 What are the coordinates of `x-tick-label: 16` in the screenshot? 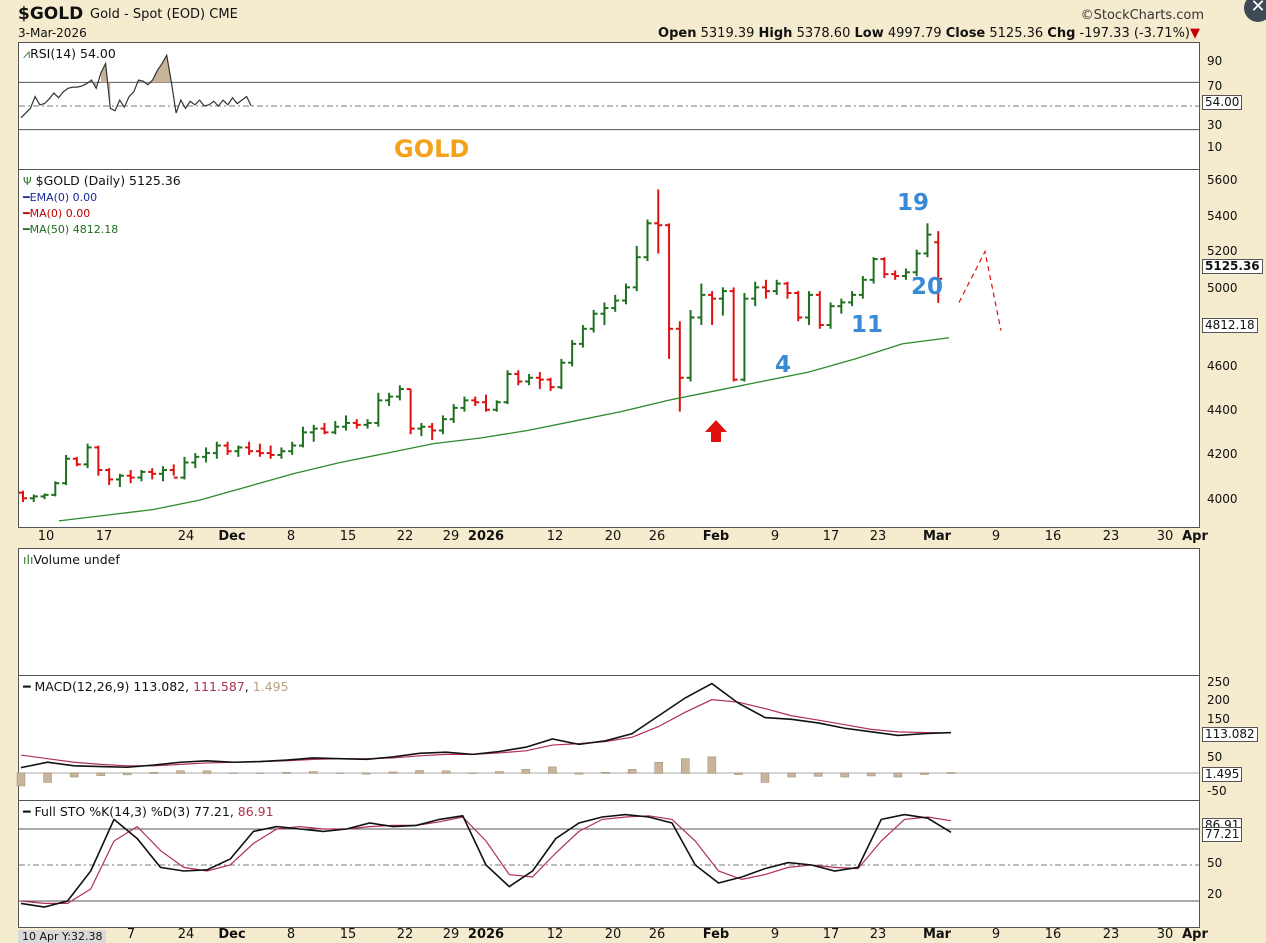 It's located at (1053, 536).